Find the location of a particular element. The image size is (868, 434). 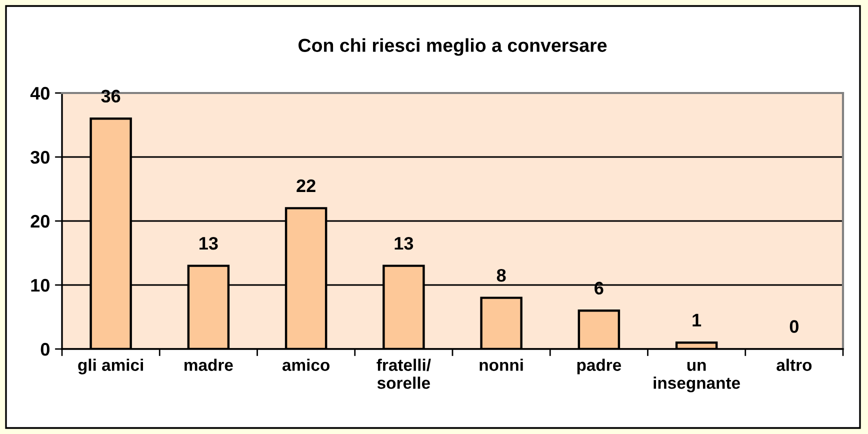

x-tick-label: gli amici is located at coordinates (110, 366).